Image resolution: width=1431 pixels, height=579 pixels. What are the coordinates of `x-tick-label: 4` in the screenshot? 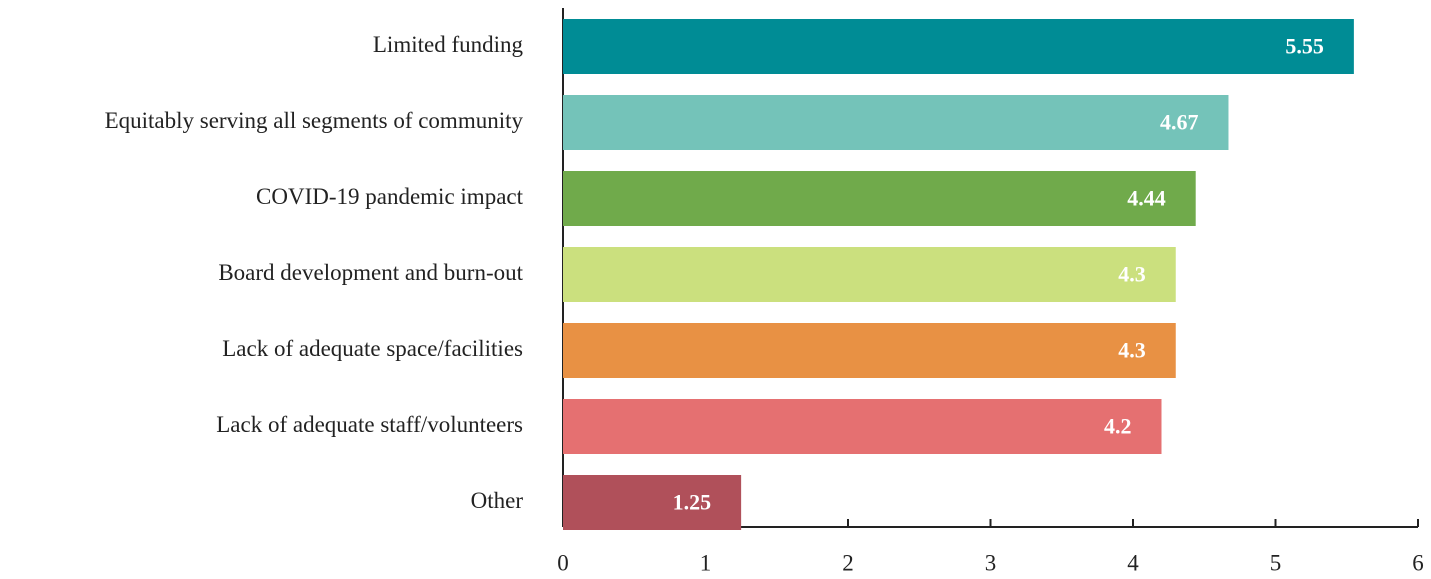 It's located at (1133, 562).